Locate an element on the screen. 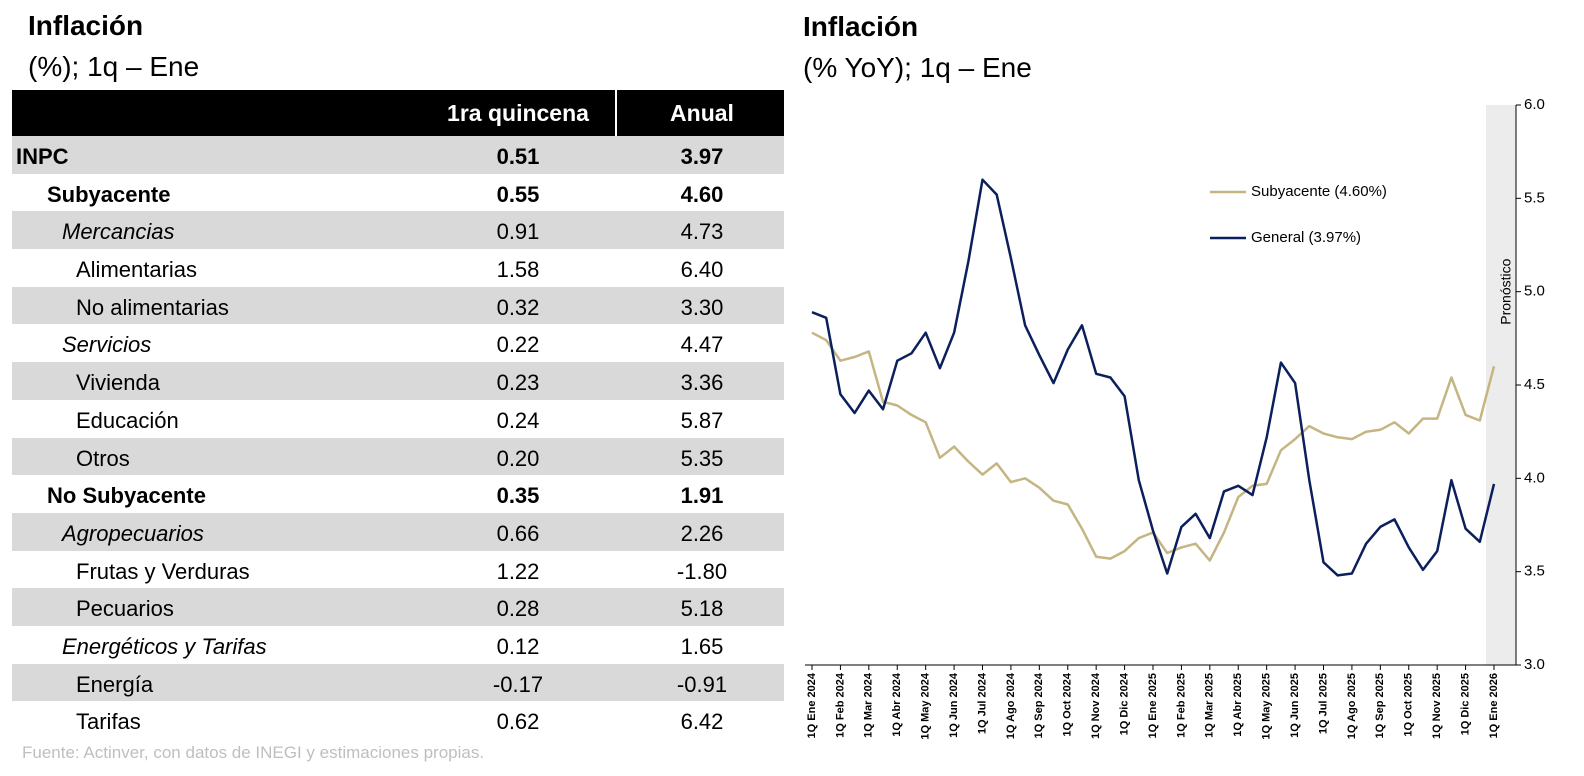 This screenshot has width=1584, height=776. column-header: Anual is located at coordinates (702, 113).